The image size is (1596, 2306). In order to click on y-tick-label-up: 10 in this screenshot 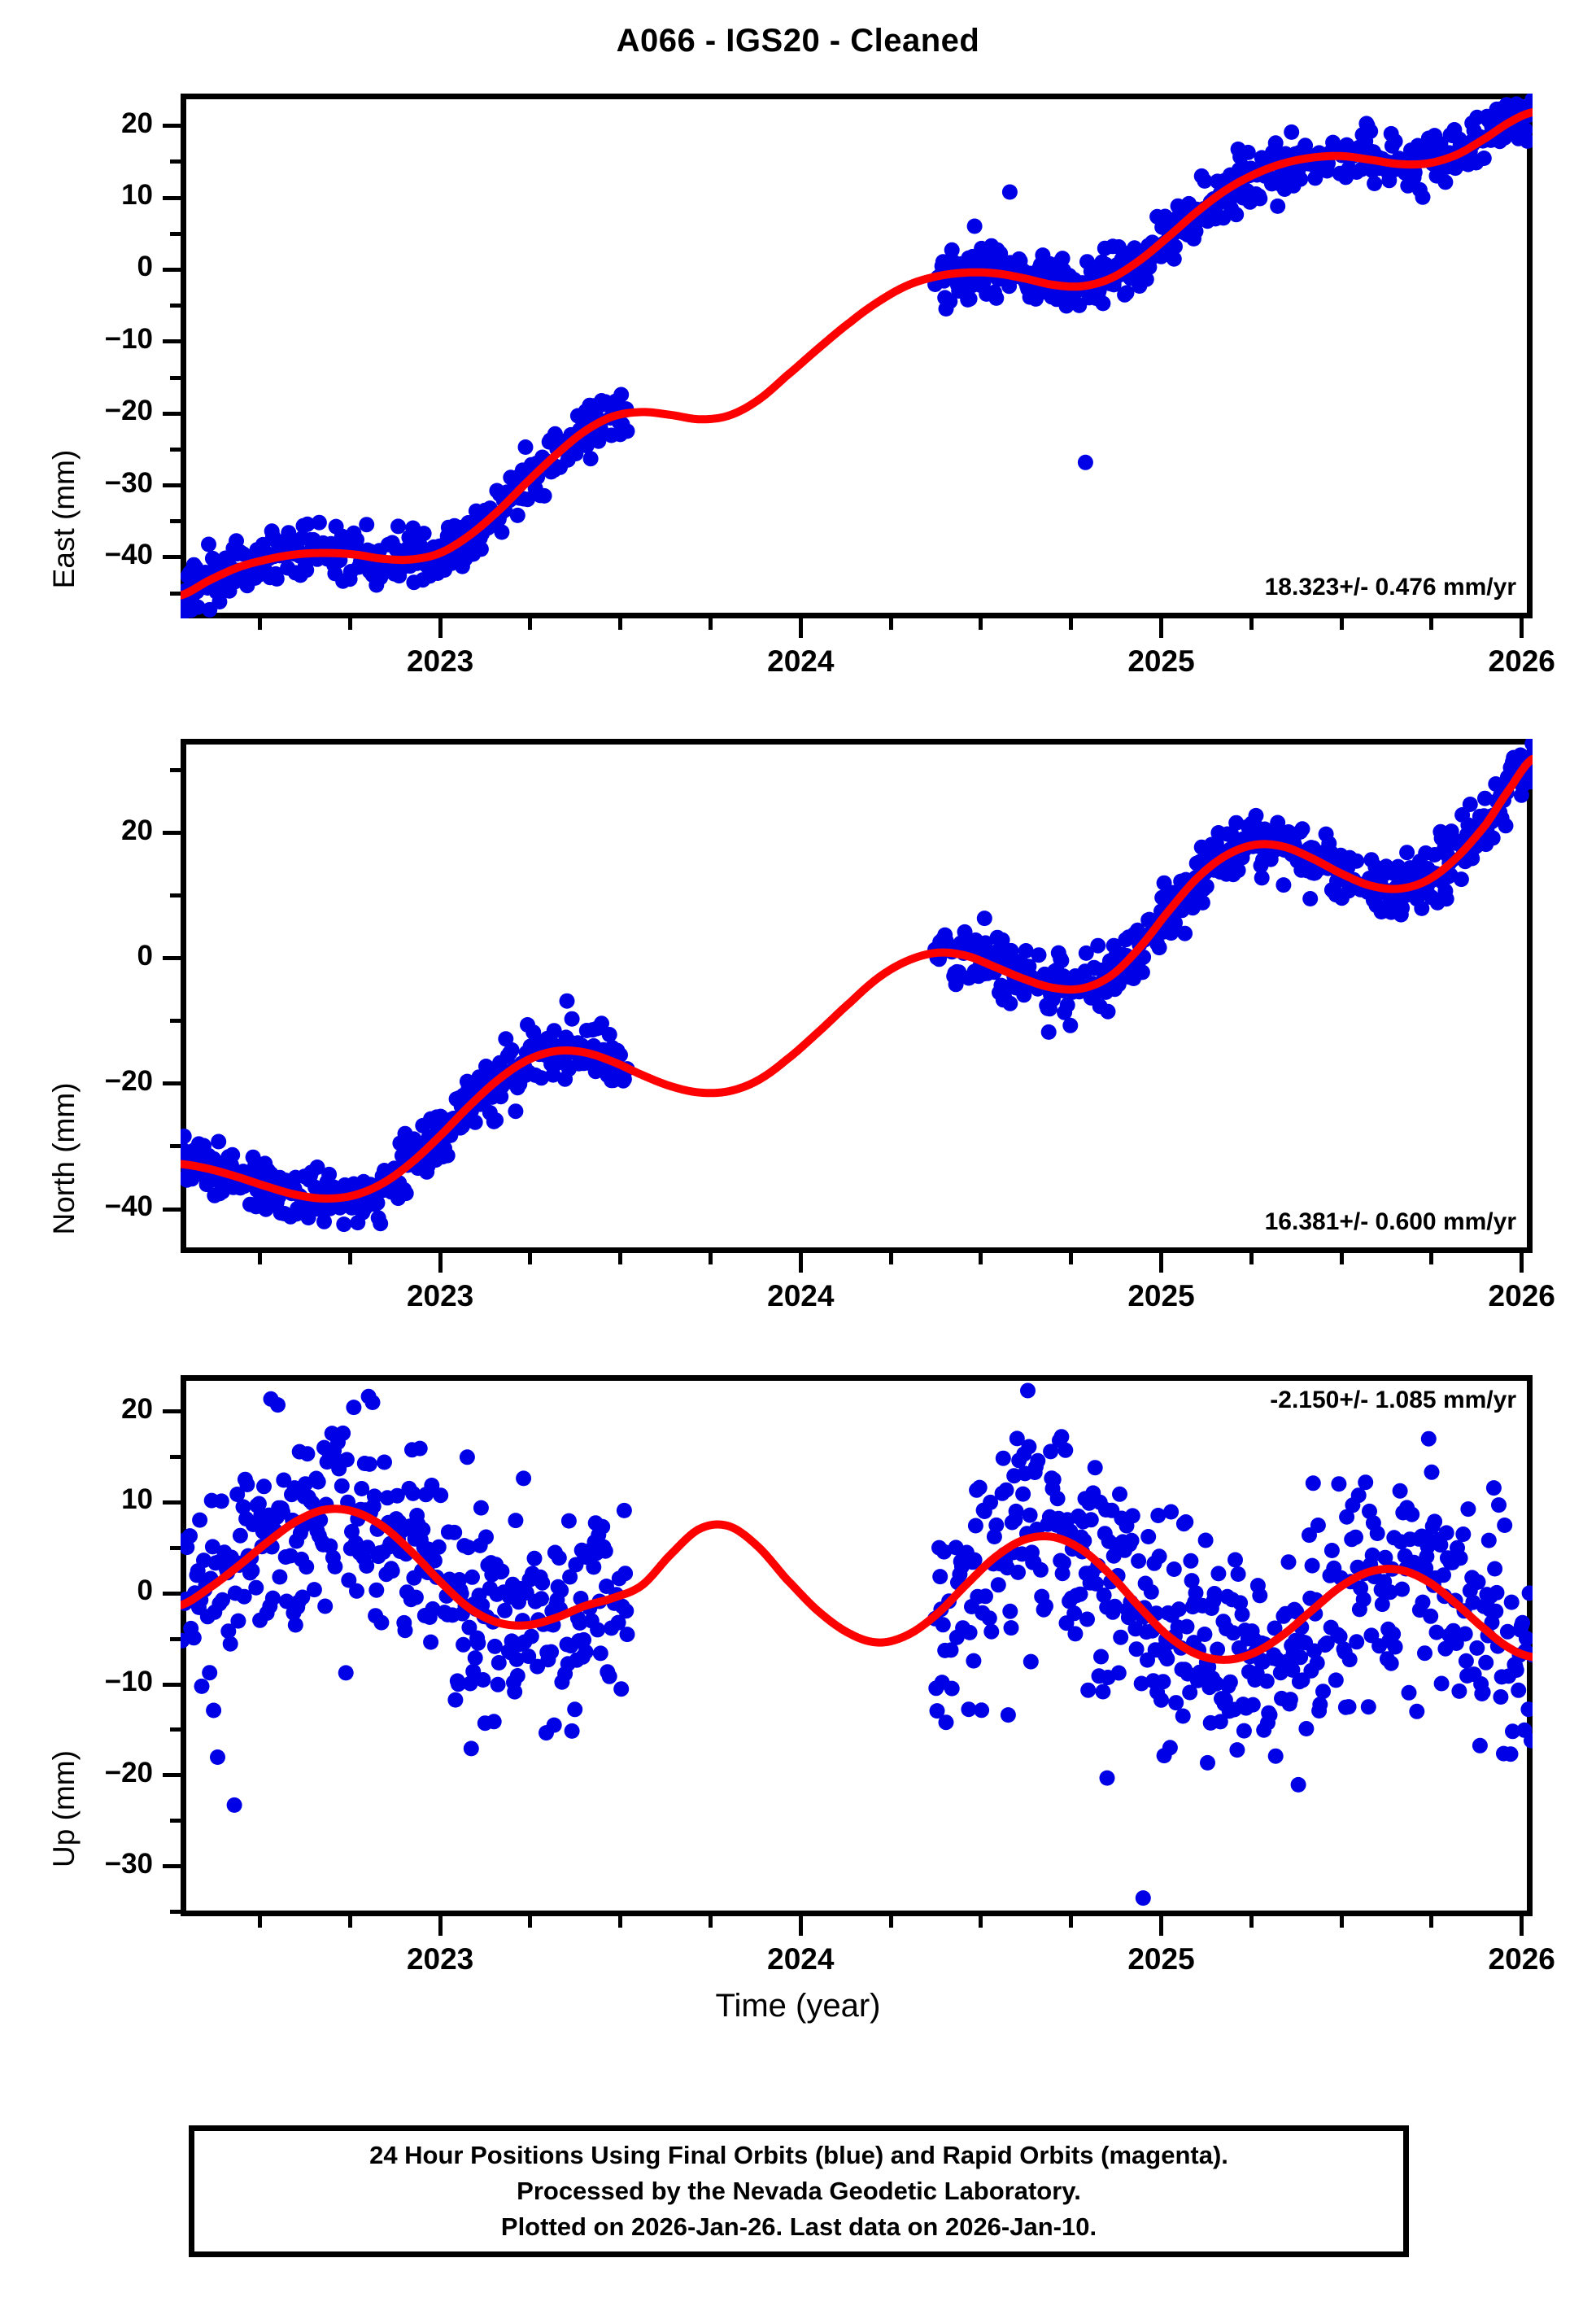, I will do `click(137, 1499)`.